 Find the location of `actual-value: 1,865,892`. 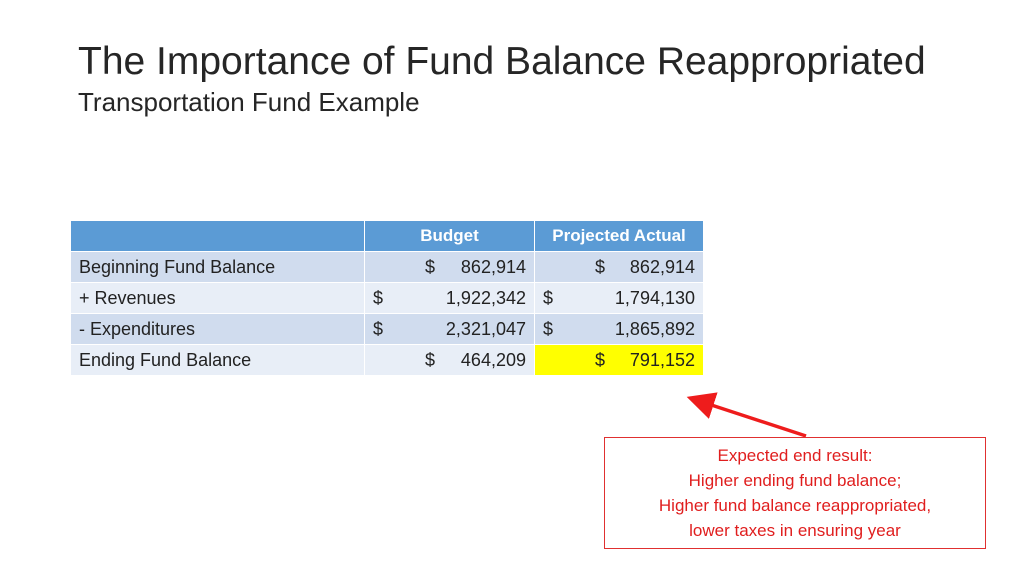

actual-value: 1,865,892 is located at coordinates (654, 328).